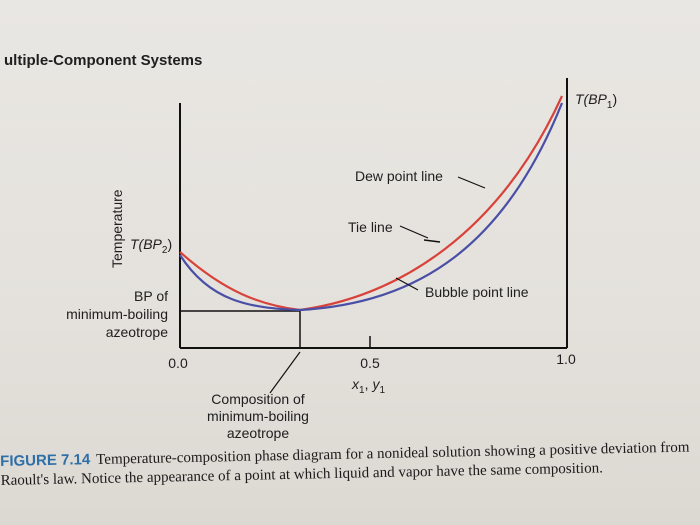  What do you see at coordinates (471, 182) in the screenshot?
I see `dew-leader` at bounding box center [471, 182].